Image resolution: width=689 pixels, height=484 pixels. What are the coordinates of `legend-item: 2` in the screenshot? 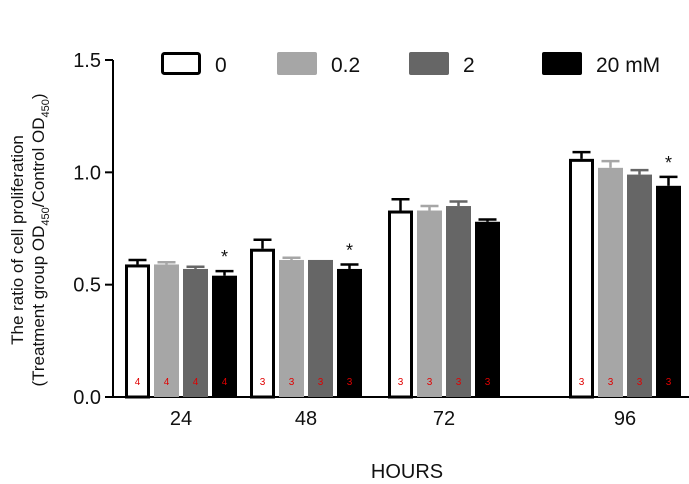 It's located at (442, 64).